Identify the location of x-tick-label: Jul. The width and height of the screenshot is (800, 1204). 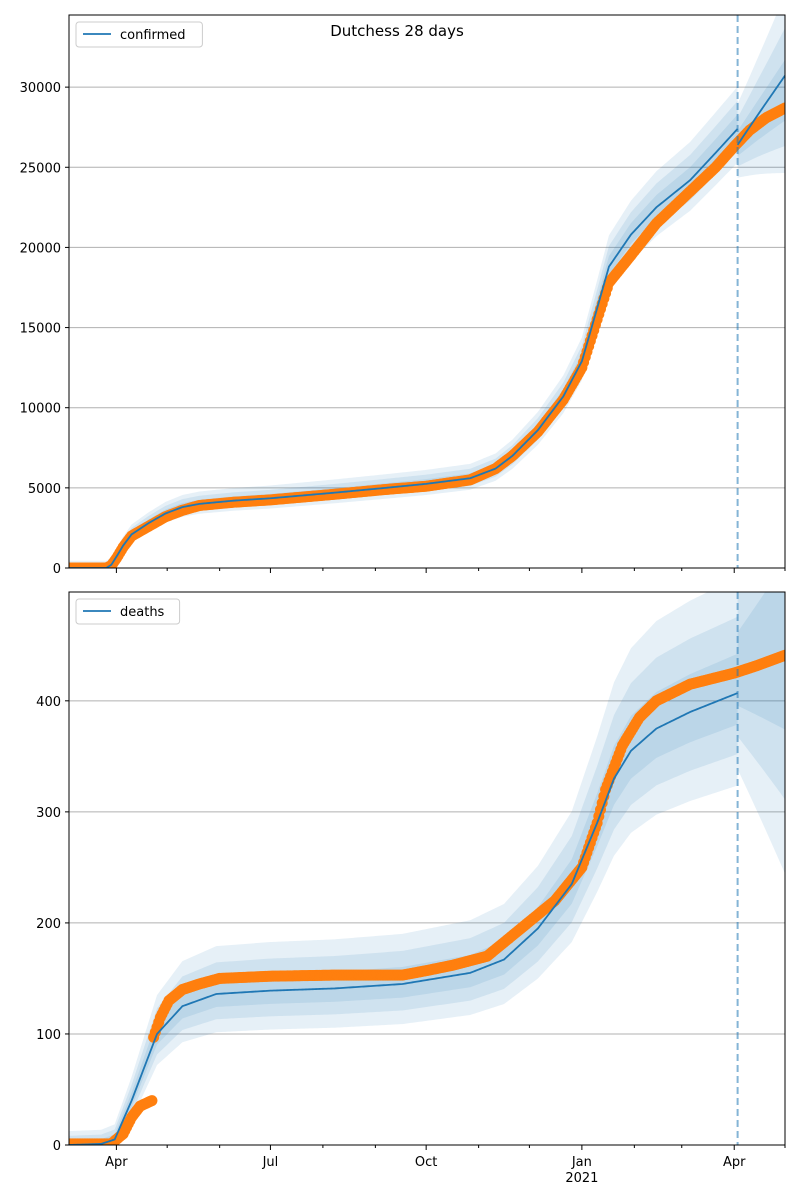
(270, 1162).